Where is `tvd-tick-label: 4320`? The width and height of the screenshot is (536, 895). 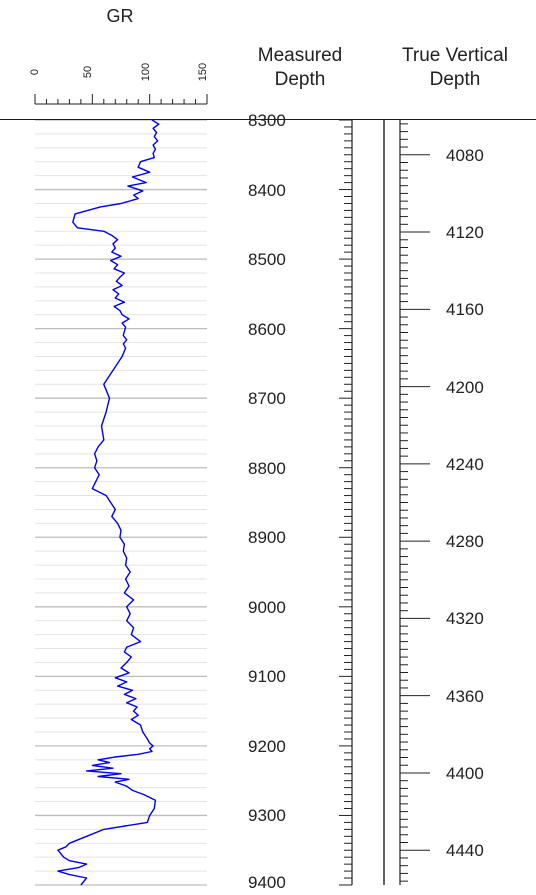 tvd-tick-label: 4320 is located at coordinates (465, 619).